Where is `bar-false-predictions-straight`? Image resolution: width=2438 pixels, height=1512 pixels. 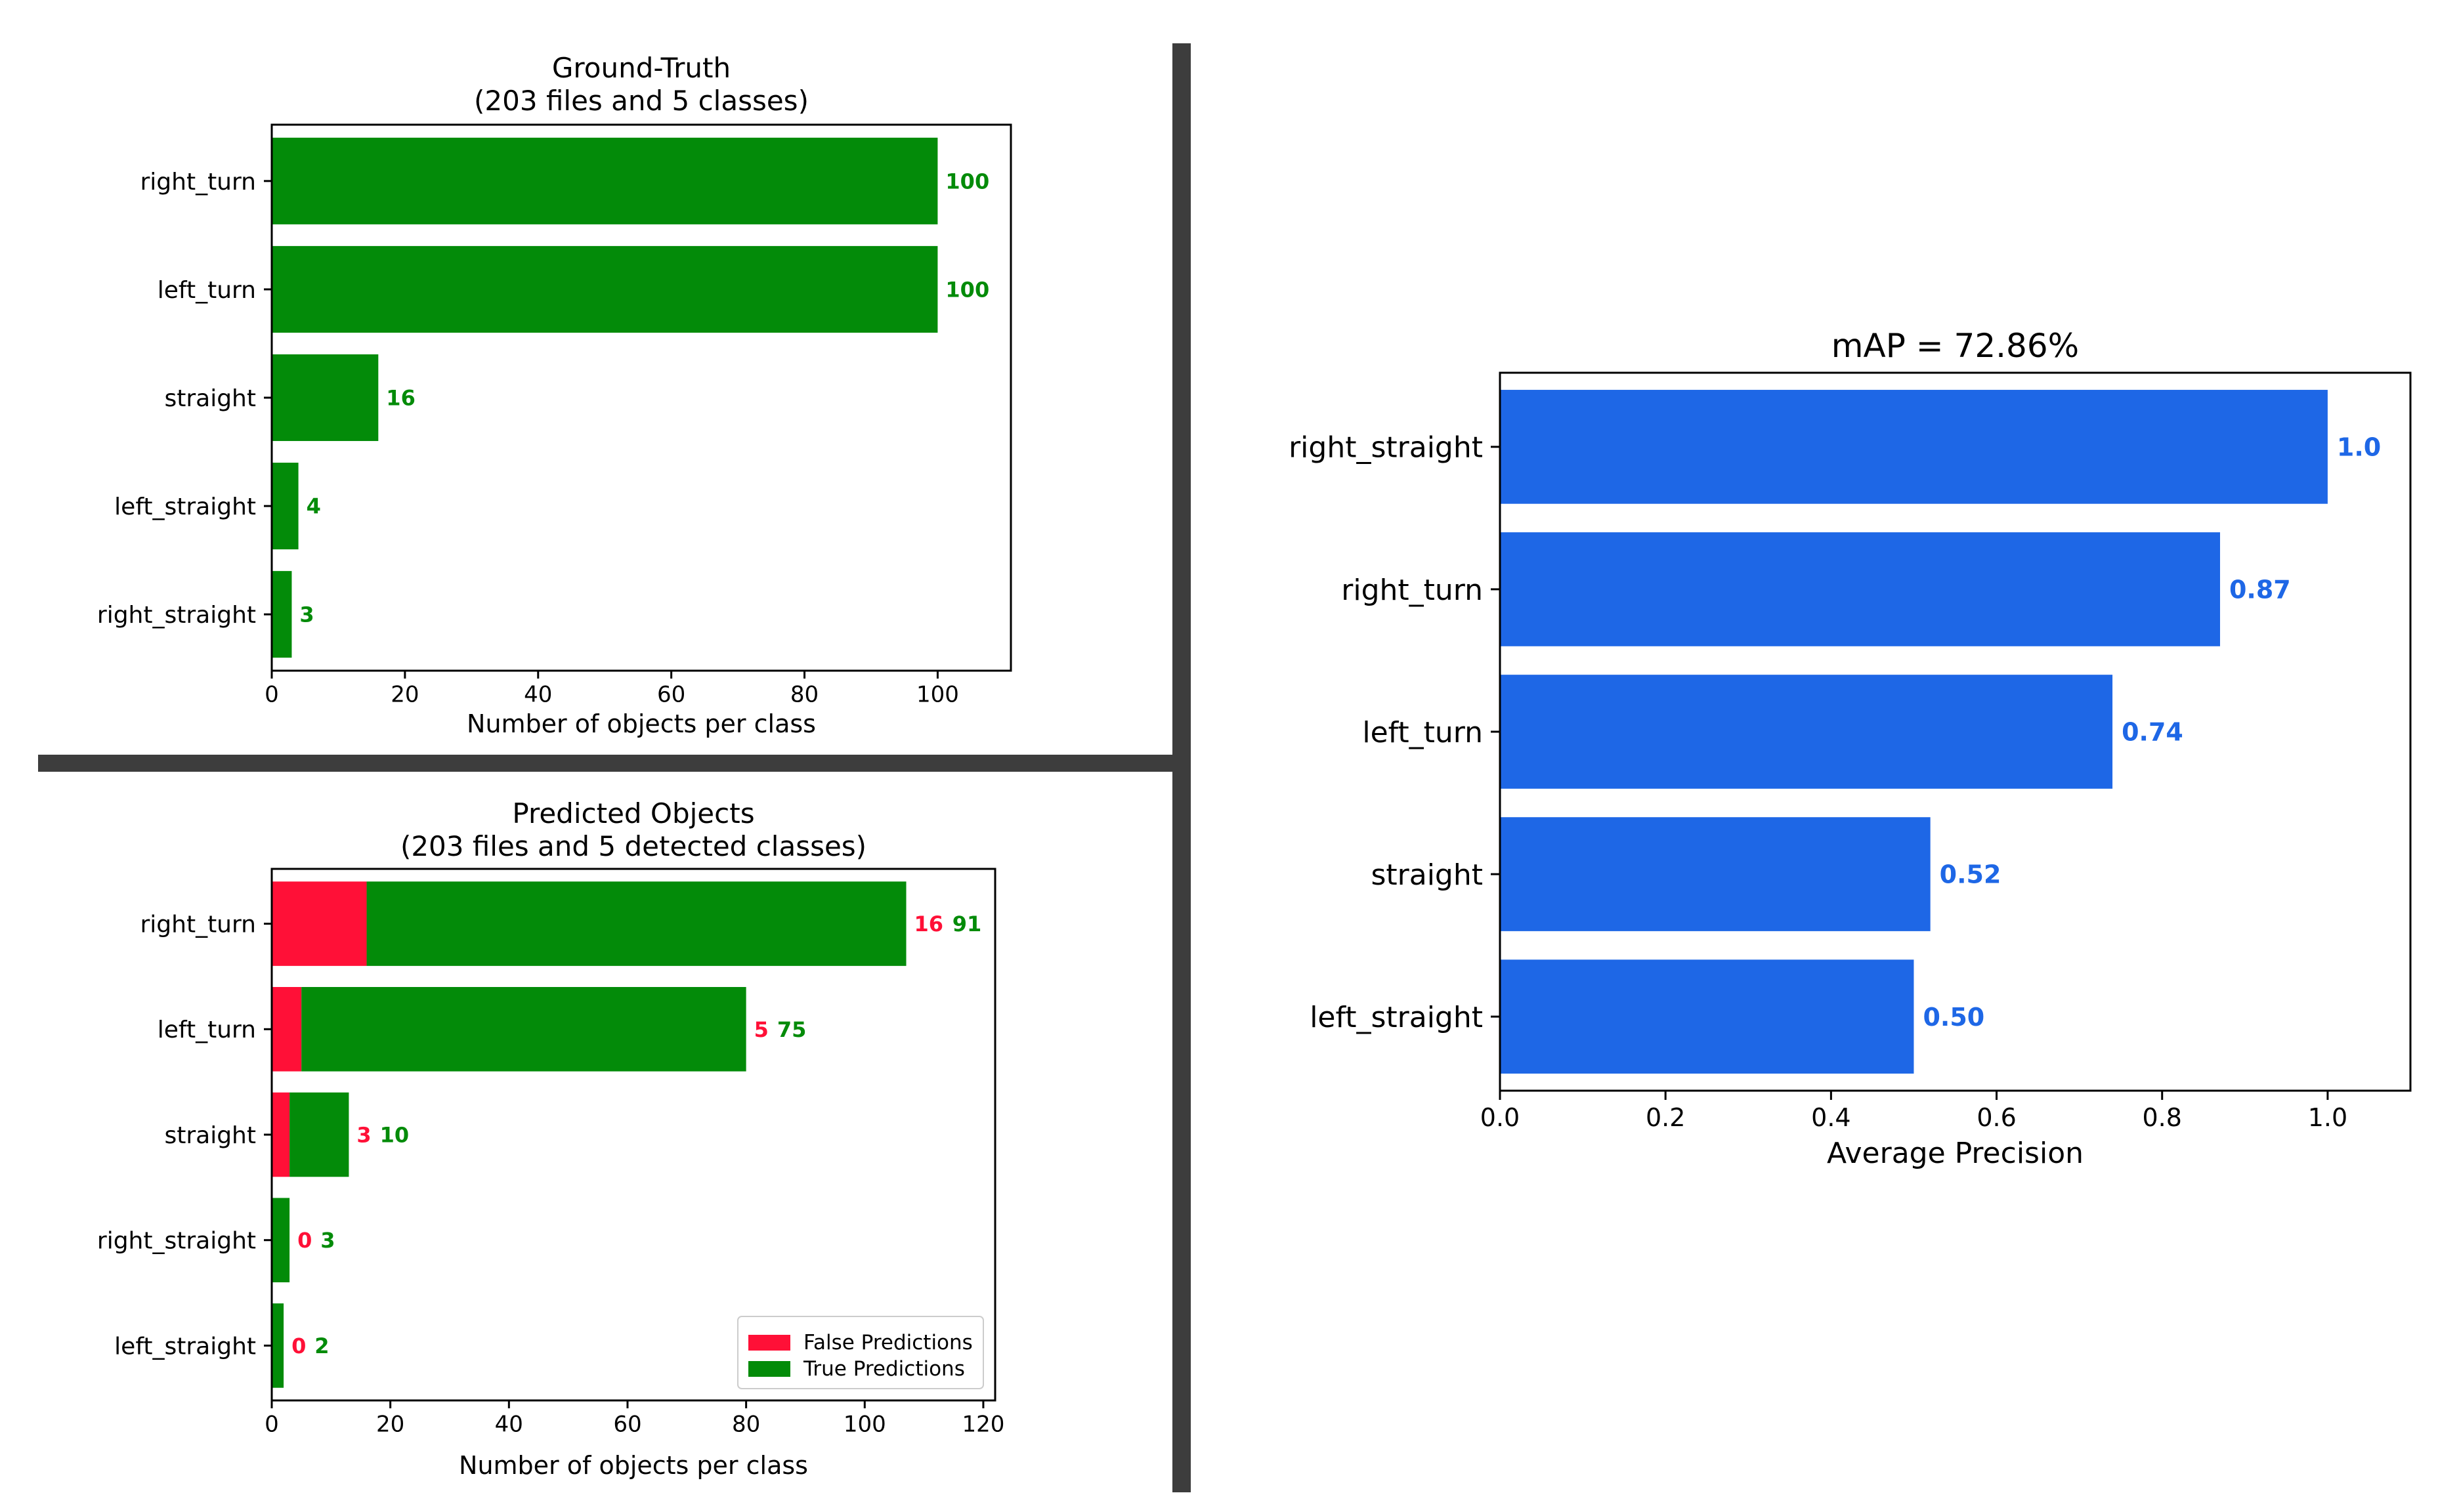
bar-false-predictions-straight is located at coordinates (281, 1134).